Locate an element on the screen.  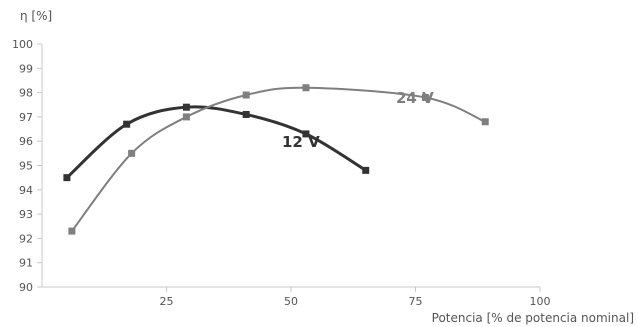
series-label: 12 V is located at coordinates (301, 142).